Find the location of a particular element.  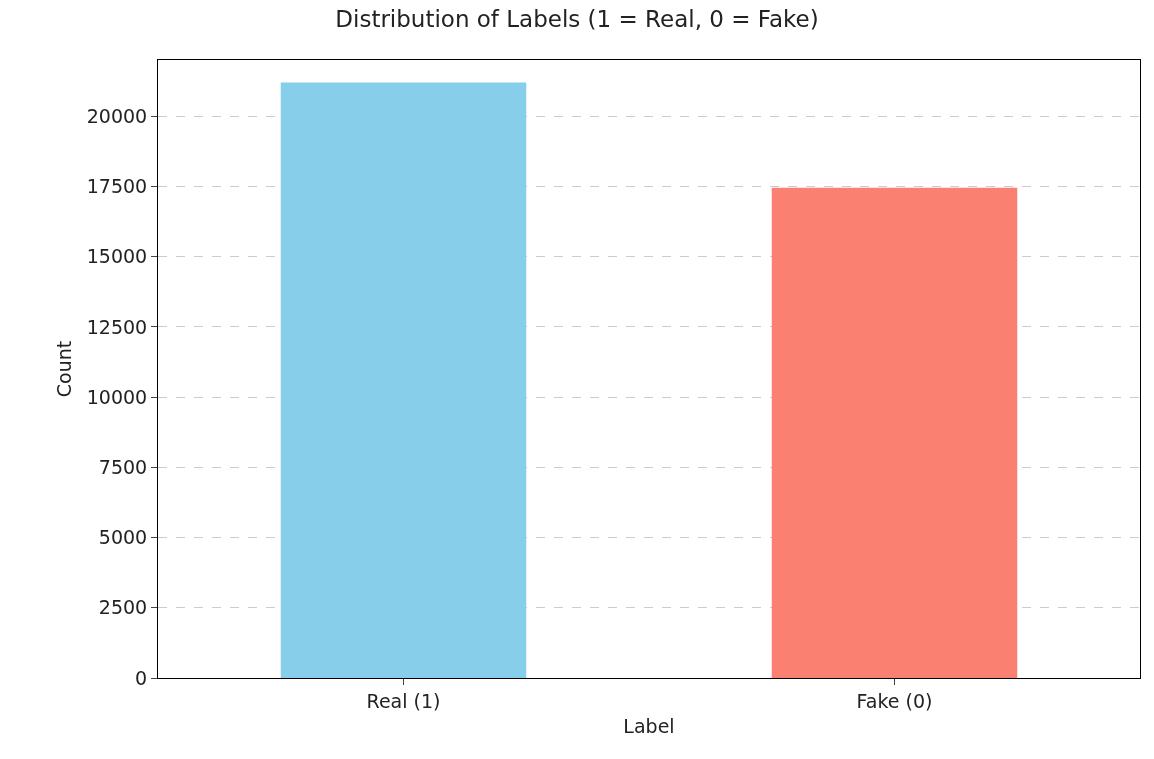

x-axis-title: Label is located at coordinates (649, 725).